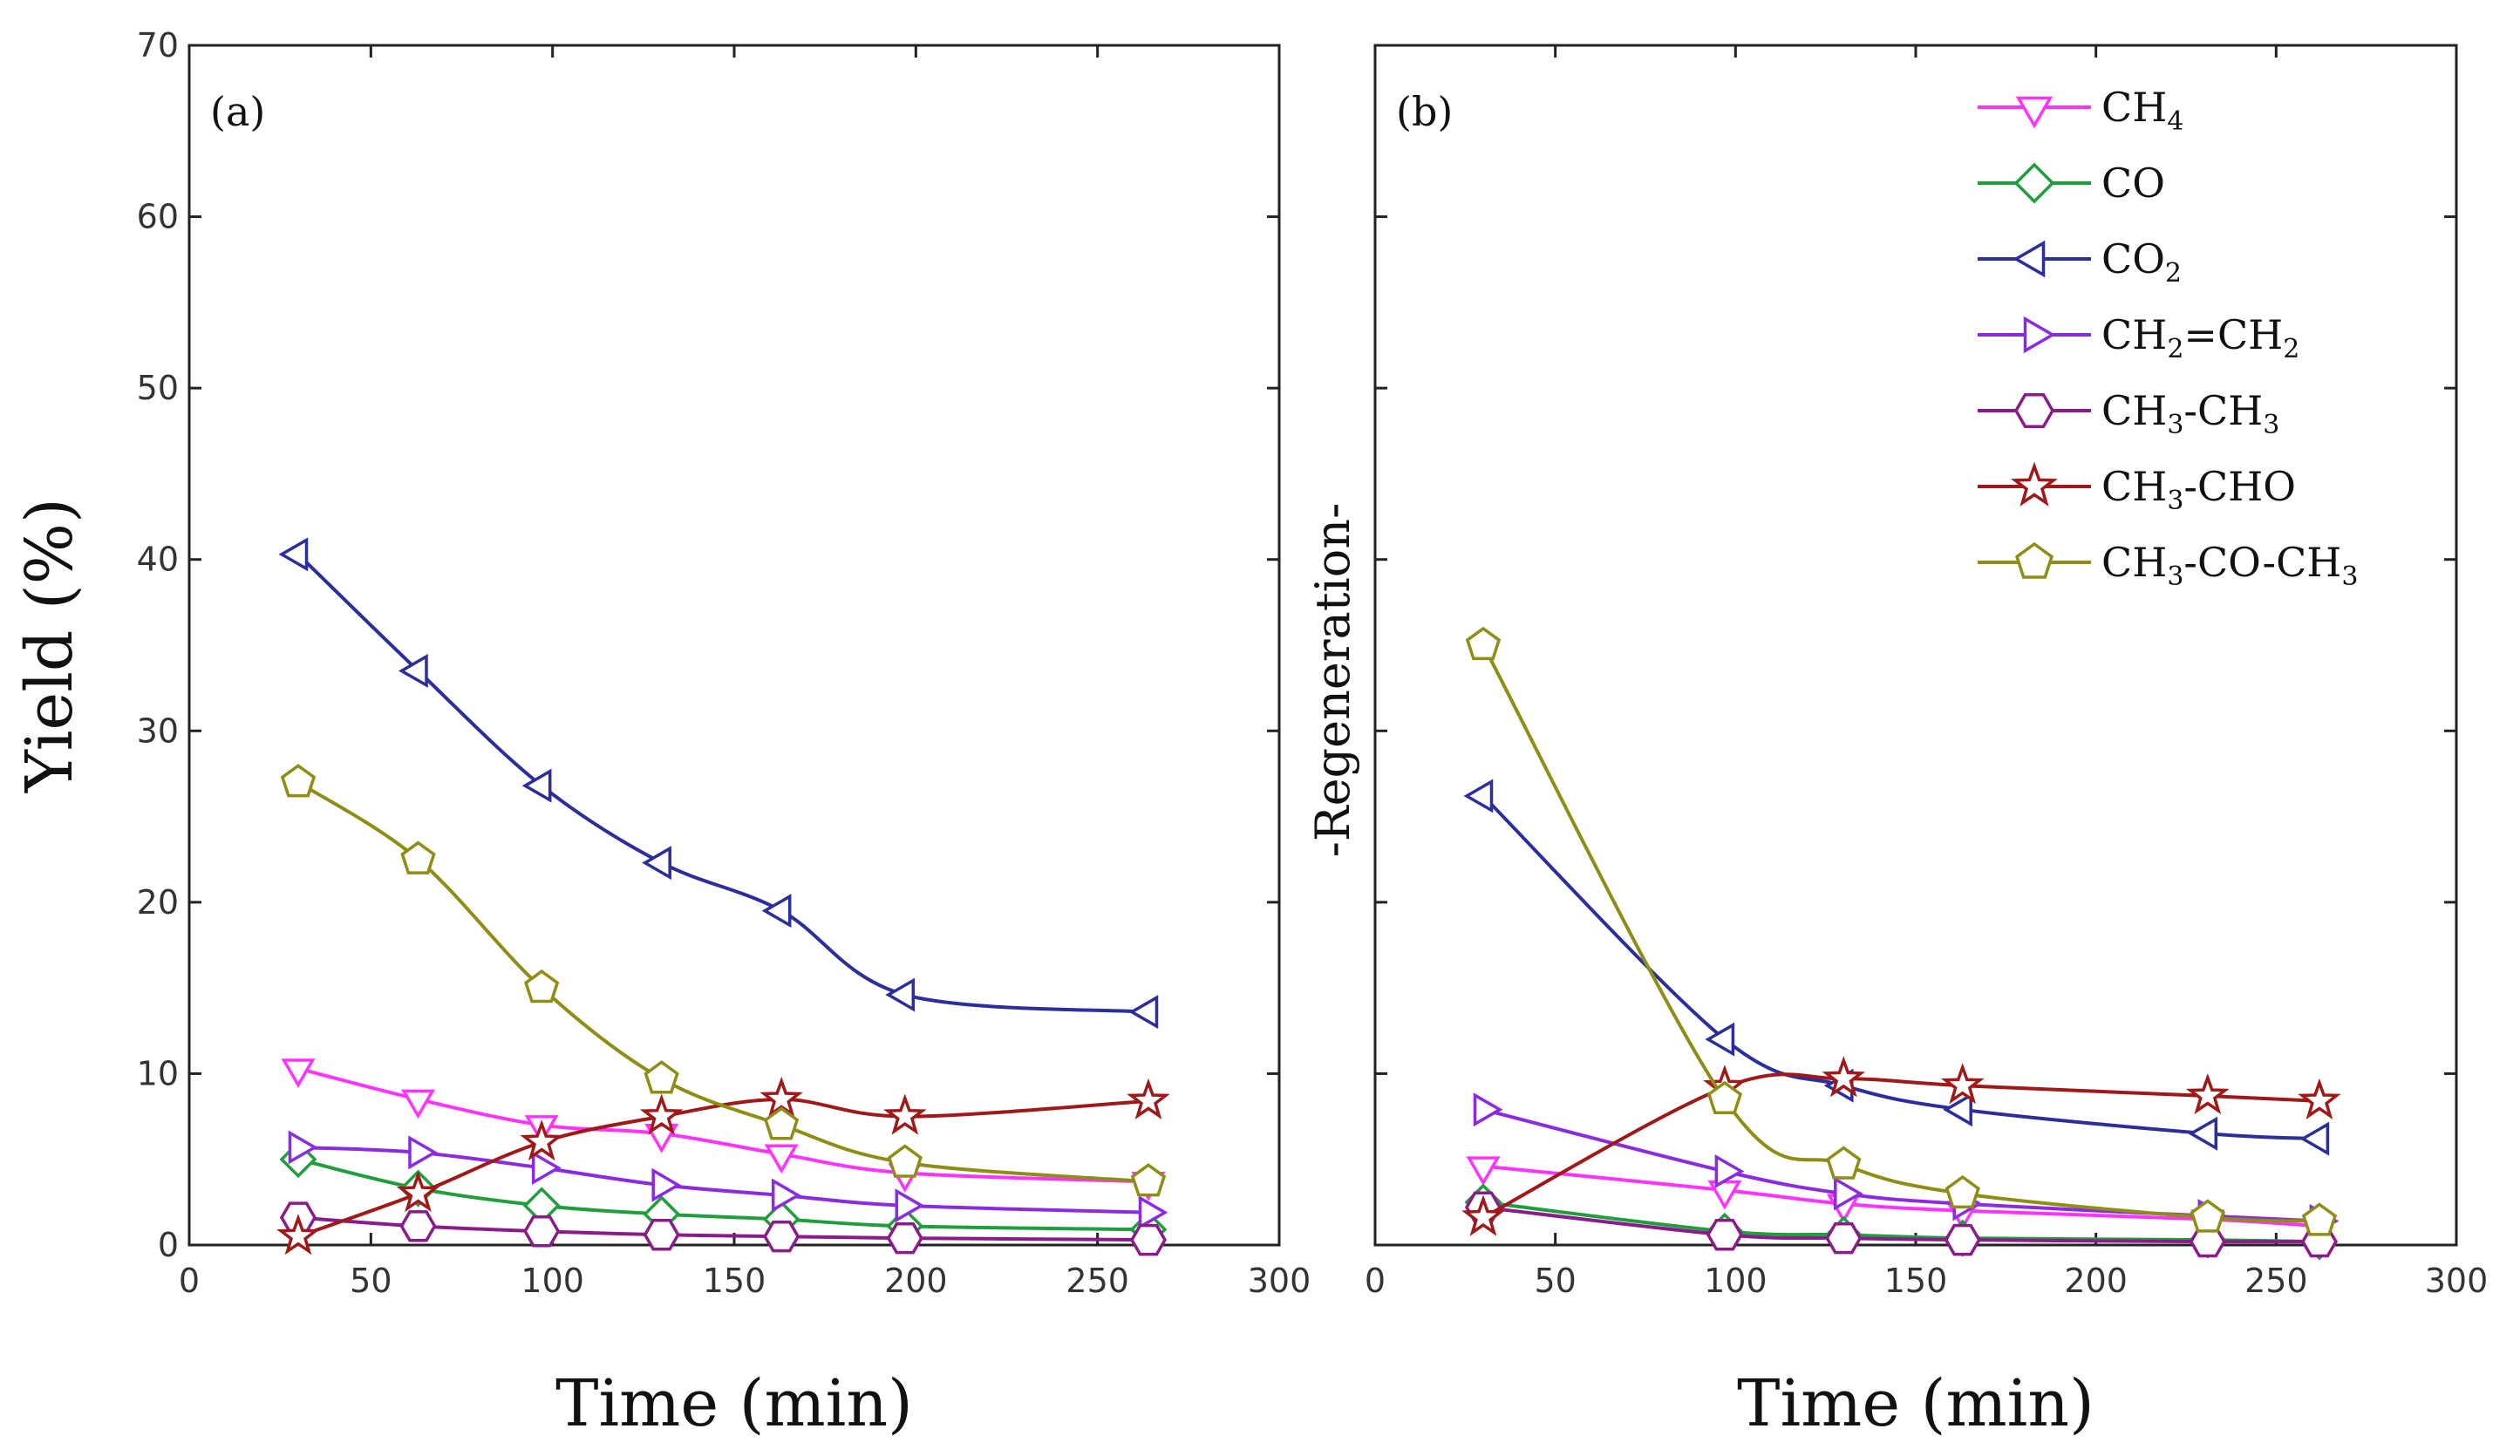 The image size is (2520, 1456). Describe the element at coordinates (158, 1073) in the screenshot. I see `y-tick-label: 10` at that location.